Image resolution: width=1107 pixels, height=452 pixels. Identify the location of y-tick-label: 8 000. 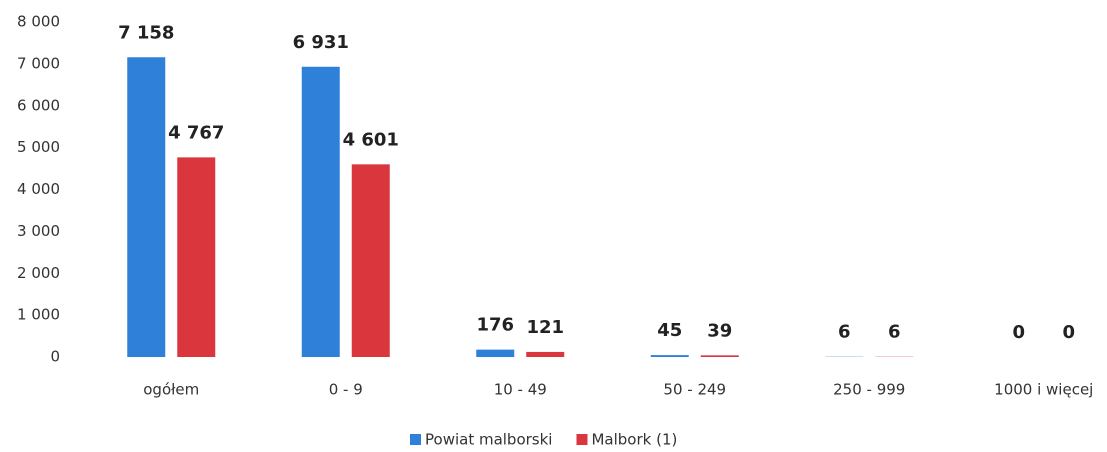
(38, 22).